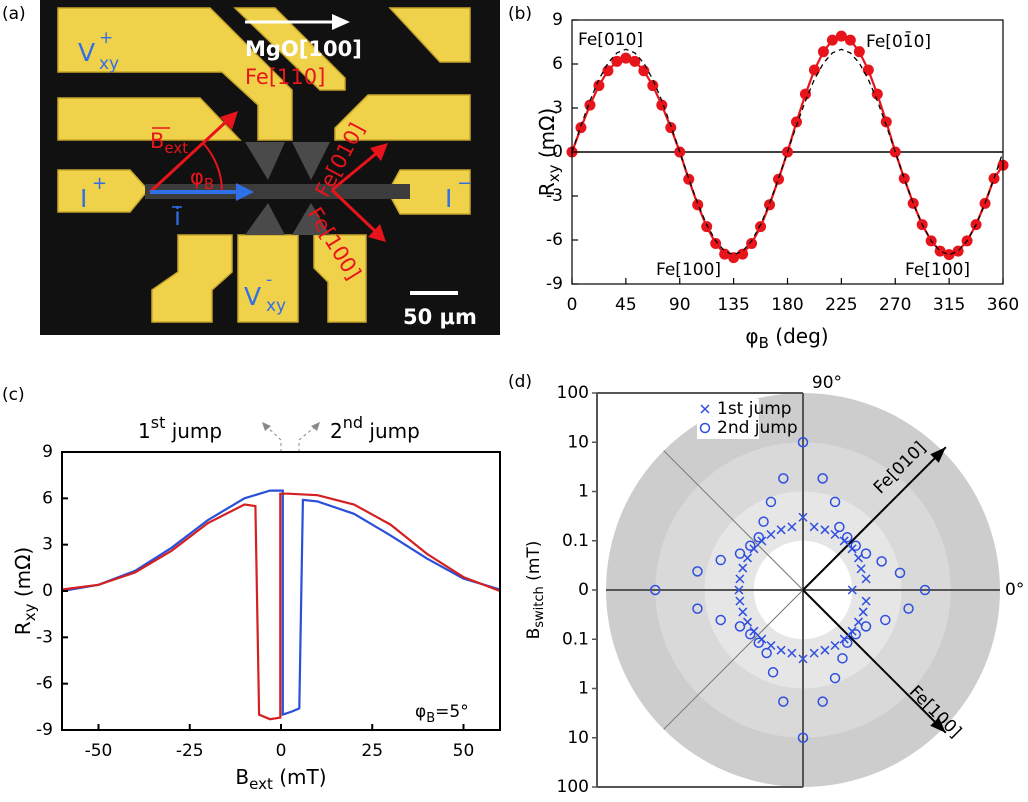 This screenshot has width=1028, height=802. I want to click on x-tick-label: 50, so click(464, 751).